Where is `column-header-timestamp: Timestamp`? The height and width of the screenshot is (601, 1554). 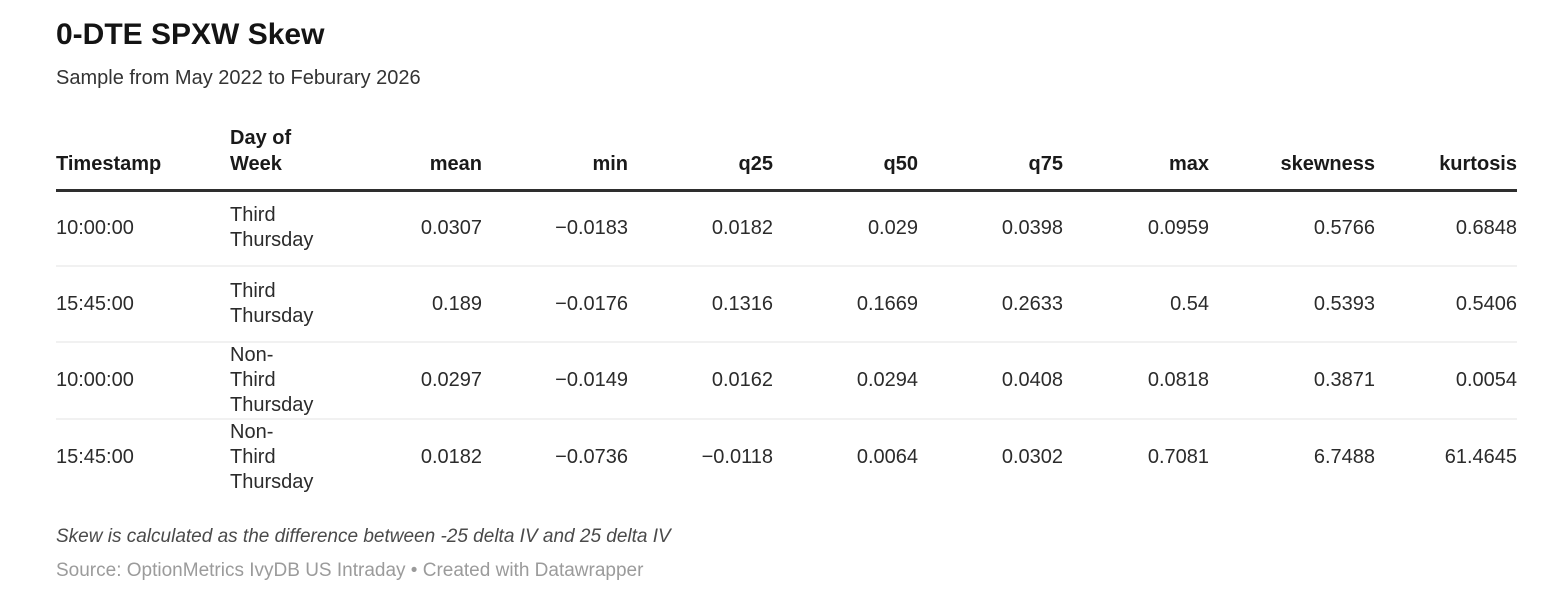
column-header-timestamp: Timestamp is located at coordinates (109, 163).